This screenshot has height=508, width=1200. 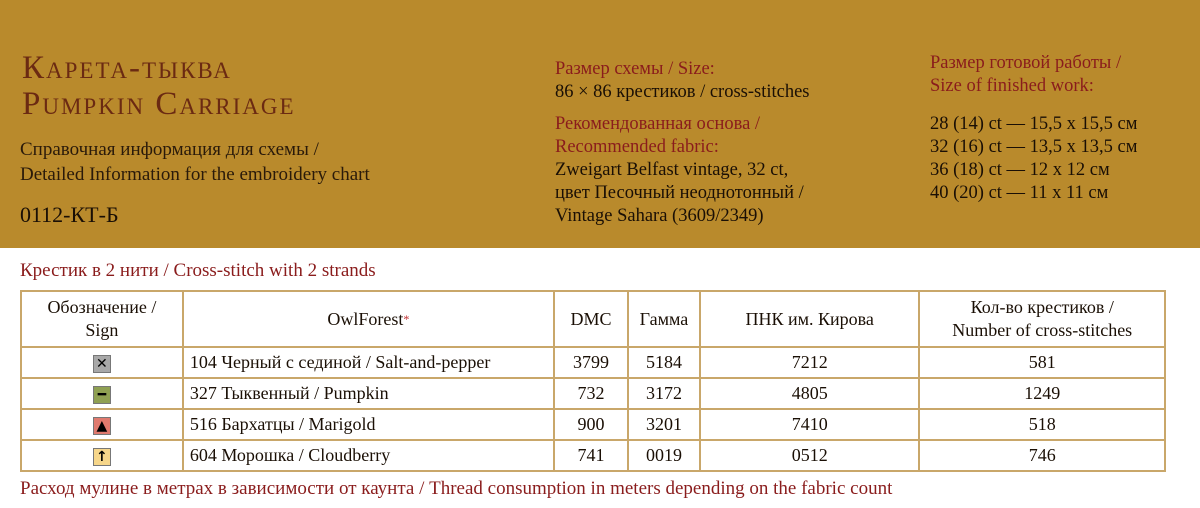 I want to click on finished-line: 28 (14) ct — 15,5 x 15,5 см, so click(x=1034, y=124).